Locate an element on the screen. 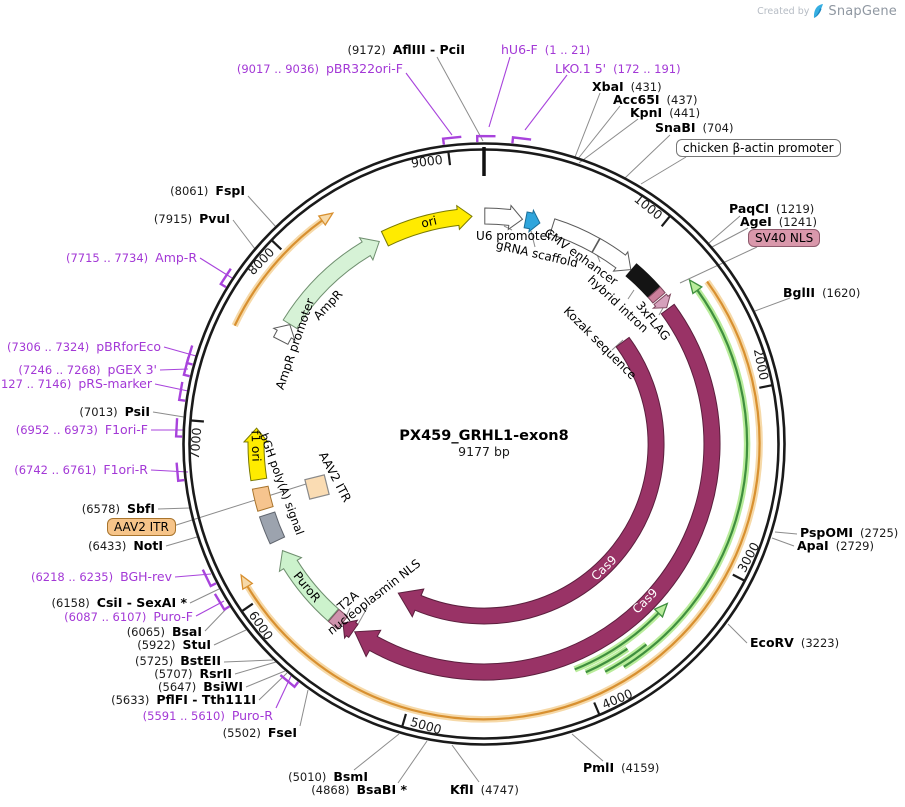  primer-label-bgh-rev: (6218 .. 6235) BGH-rev is located at coordinates (101, 576).